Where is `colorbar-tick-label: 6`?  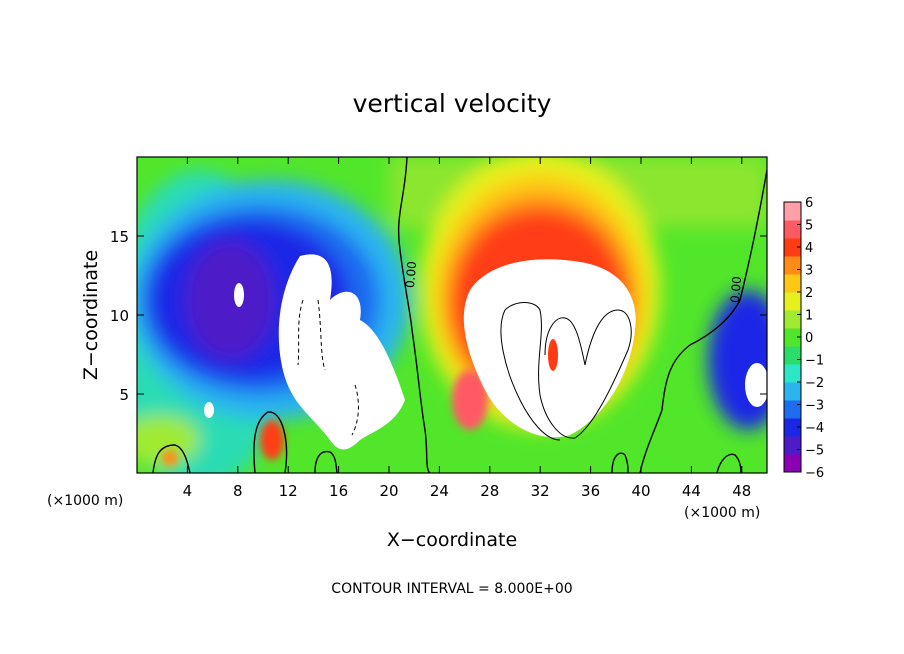 colorbar-tick-label: 6 is located at coordinates (809, 203).